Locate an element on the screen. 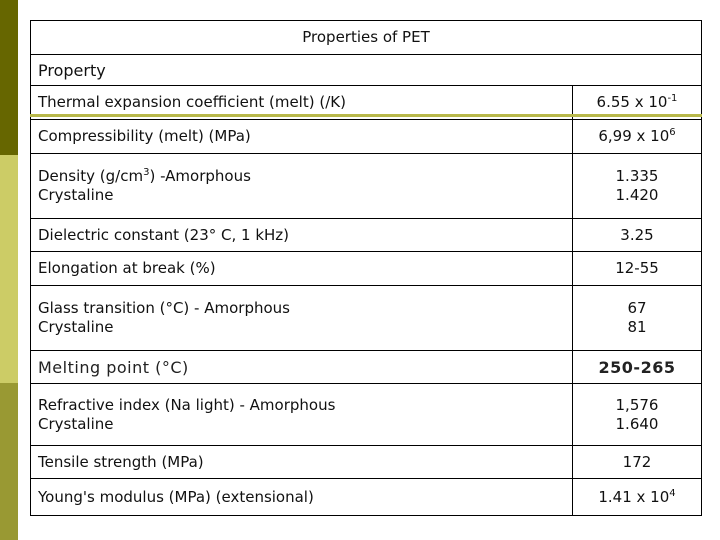 This screenshot has height=540, width=720. cell-line: 1.41 x 104 is located at coordinates (637, 497).